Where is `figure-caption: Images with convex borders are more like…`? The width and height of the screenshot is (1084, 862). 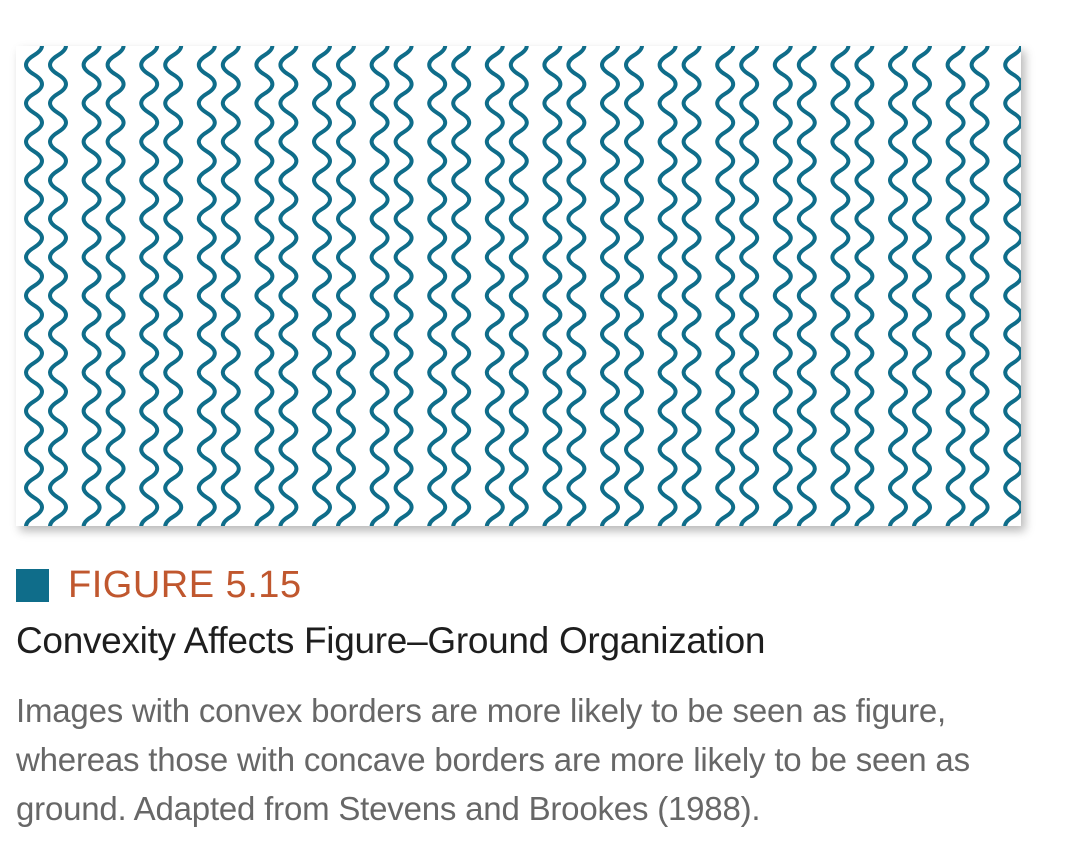
figure-caption: Images with convex borders are more like… is located at coordinates (493, 759).